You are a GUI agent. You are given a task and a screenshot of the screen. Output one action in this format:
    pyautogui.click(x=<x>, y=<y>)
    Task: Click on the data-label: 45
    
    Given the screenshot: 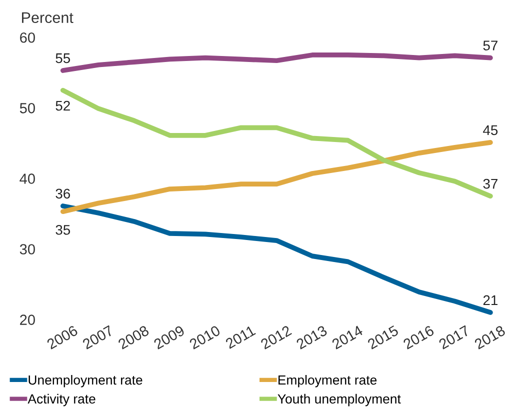 What is the action you would take?
    pyautogui.click(x=490, y=130)
    